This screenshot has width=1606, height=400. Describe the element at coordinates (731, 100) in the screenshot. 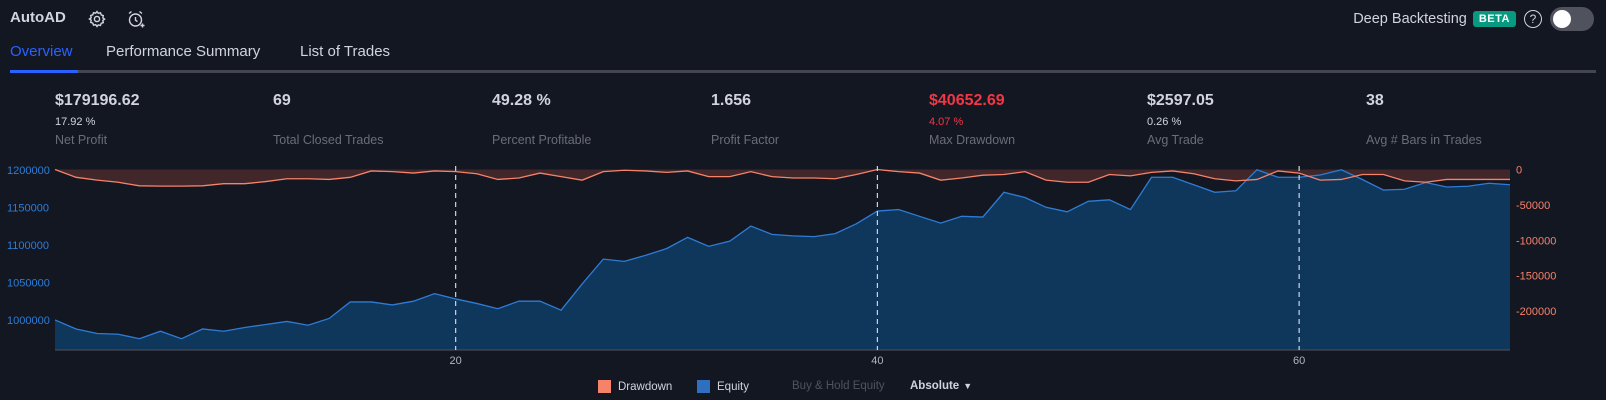

I see `metric-value: 1.656` at that location.